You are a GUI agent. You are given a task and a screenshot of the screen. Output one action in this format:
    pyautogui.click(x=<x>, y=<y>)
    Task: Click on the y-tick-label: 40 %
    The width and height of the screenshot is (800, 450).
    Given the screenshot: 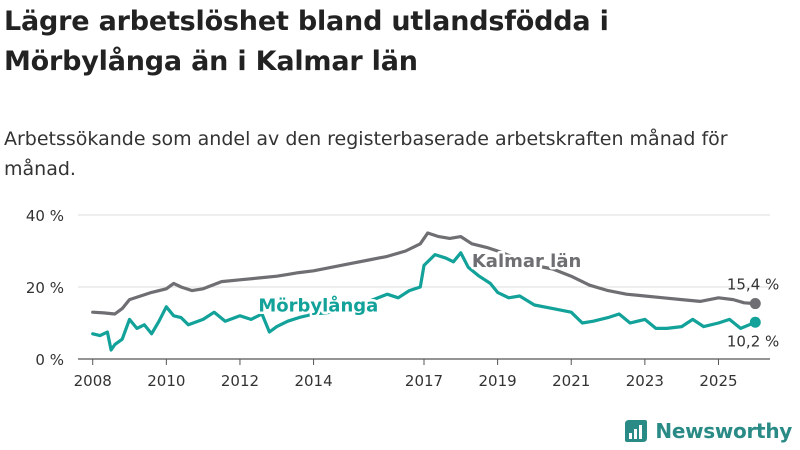 What is the action you would take?
    pyautogui.click(x=45, y=216)
    